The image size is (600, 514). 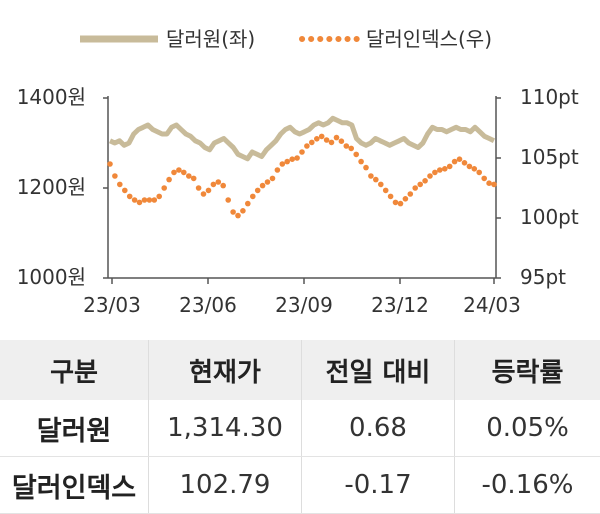 What do you see at coordinates (549, 157) in the screenshot?
I see `y-right-tick-label: 105pt` at bounding box center [549, 157].